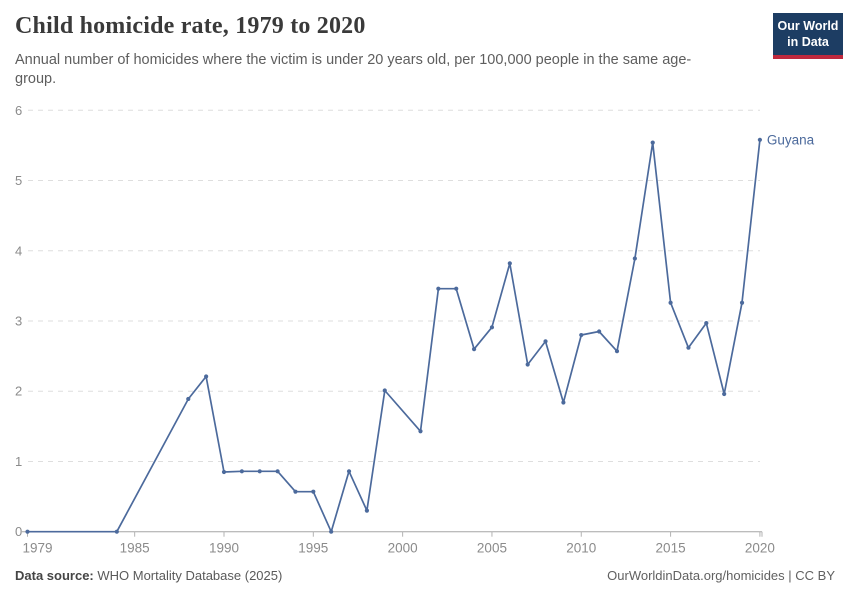 This screenshot has height=600, width=850. I want to click on owid-logo-line1: Our World, so click(808, 26).